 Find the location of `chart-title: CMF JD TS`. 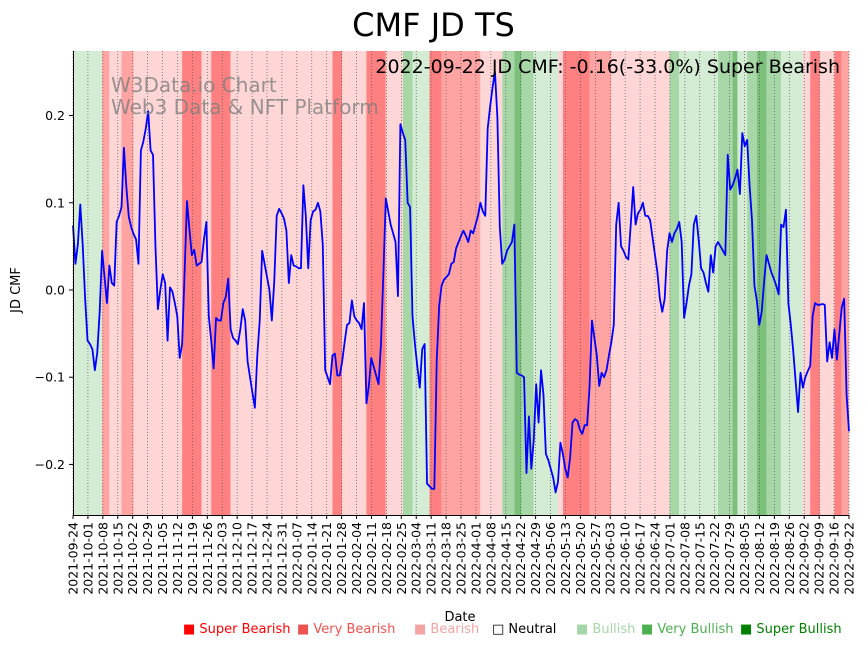

chart-title: CMF JD TS is located at coordinates (433, 25).